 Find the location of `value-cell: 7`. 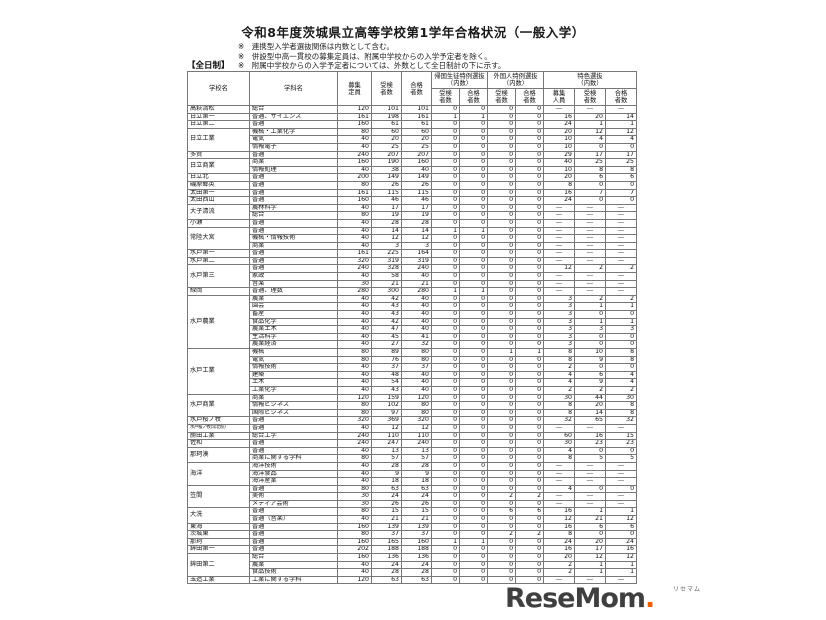

value-cell: 7 is located at coordinates (621, 193).